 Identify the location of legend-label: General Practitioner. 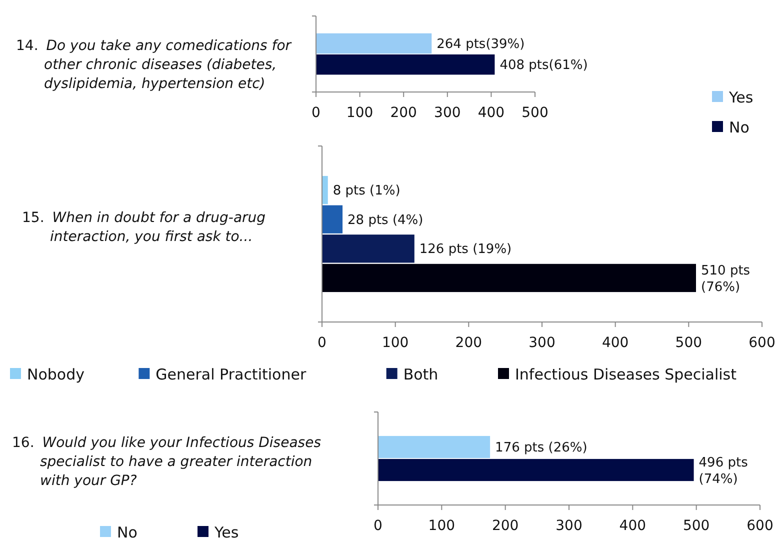
(231, 374).